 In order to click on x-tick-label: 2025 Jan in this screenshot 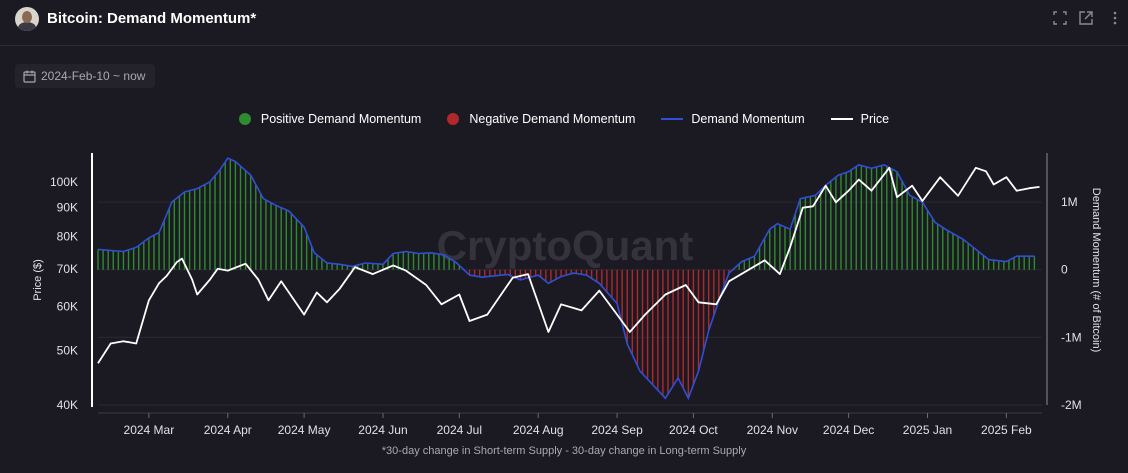, I will do `click(927, 430)`.